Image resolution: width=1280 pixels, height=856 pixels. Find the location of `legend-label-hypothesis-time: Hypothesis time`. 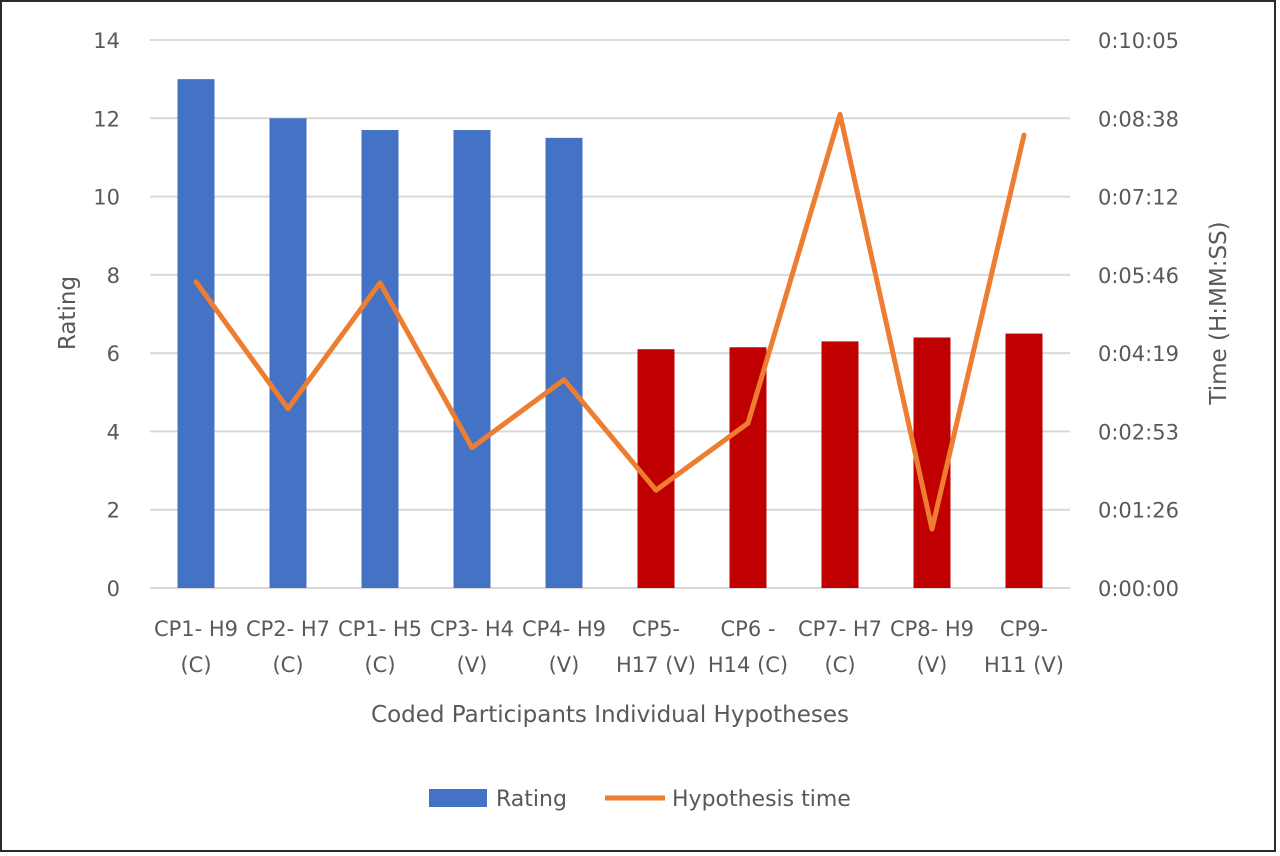

legend-label-hypothesis-time: Hypothesis time is located at coordinates (761, 799).